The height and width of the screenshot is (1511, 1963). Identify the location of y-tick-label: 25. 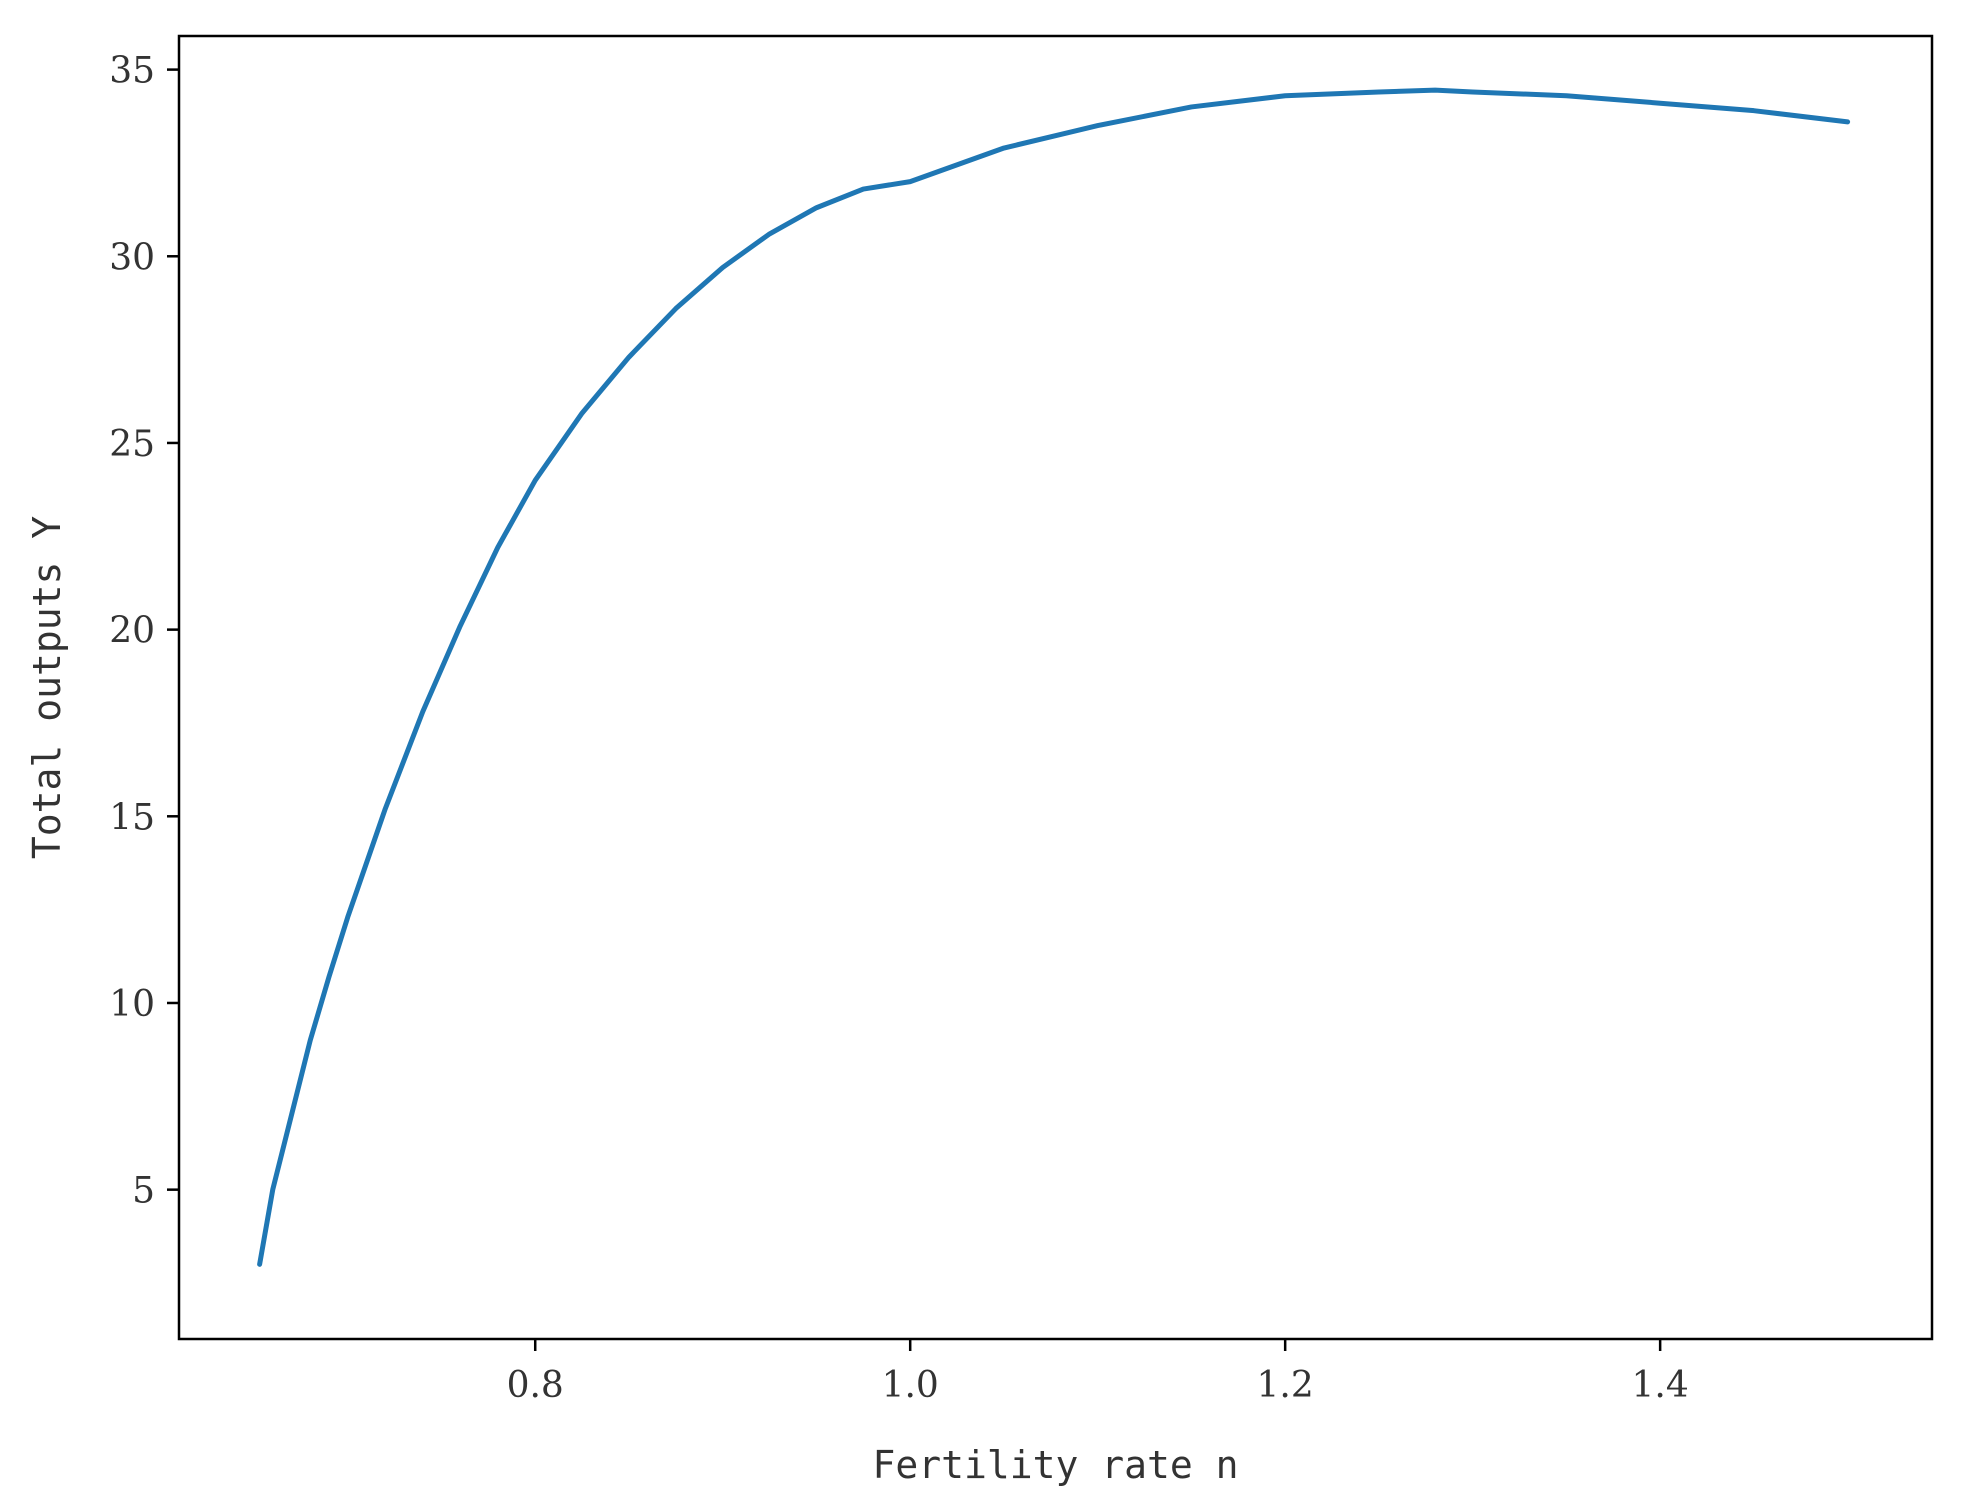
(132, 444).